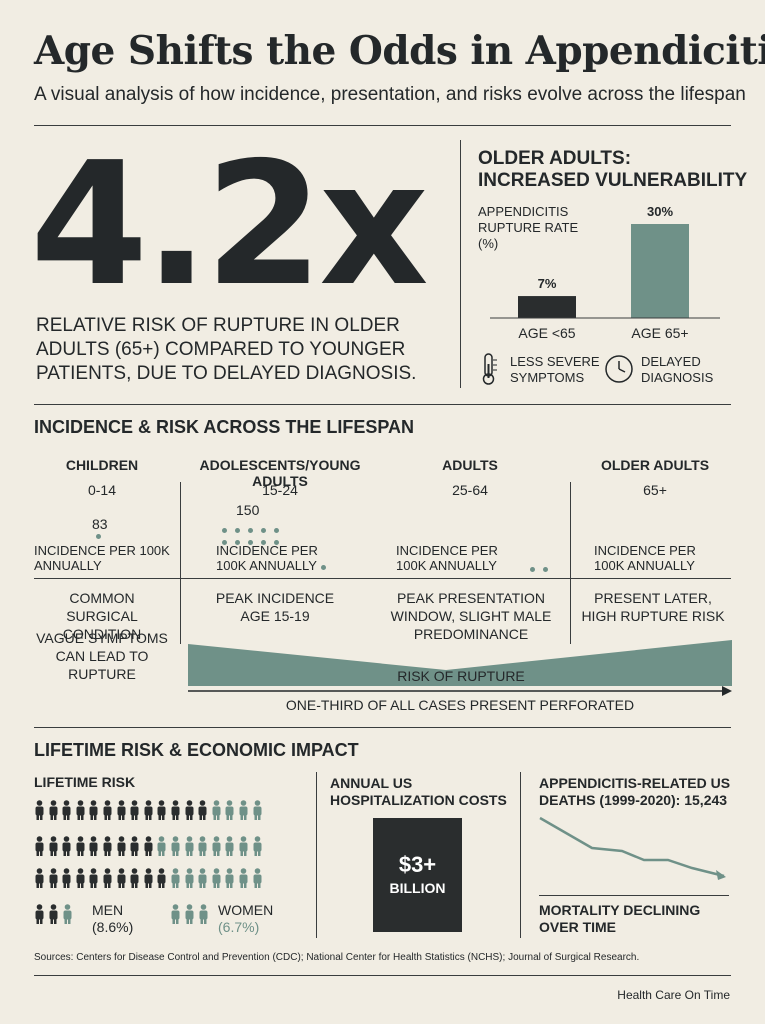 The width and height of the screenshot is (765, 1024). I want to click on older-adults-heading-2: INCREASED VULNERABILITY, so click(613, 180).